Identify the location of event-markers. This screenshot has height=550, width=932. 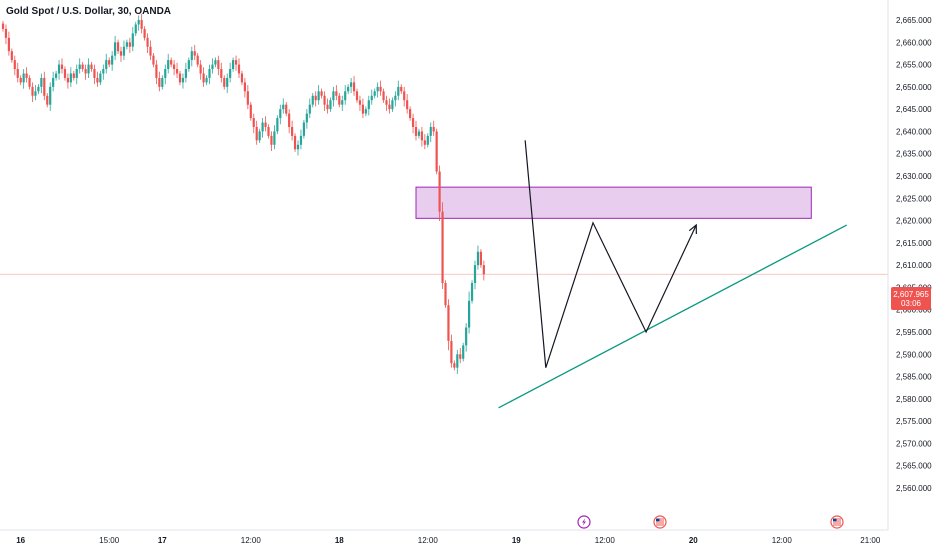
(710, 522).